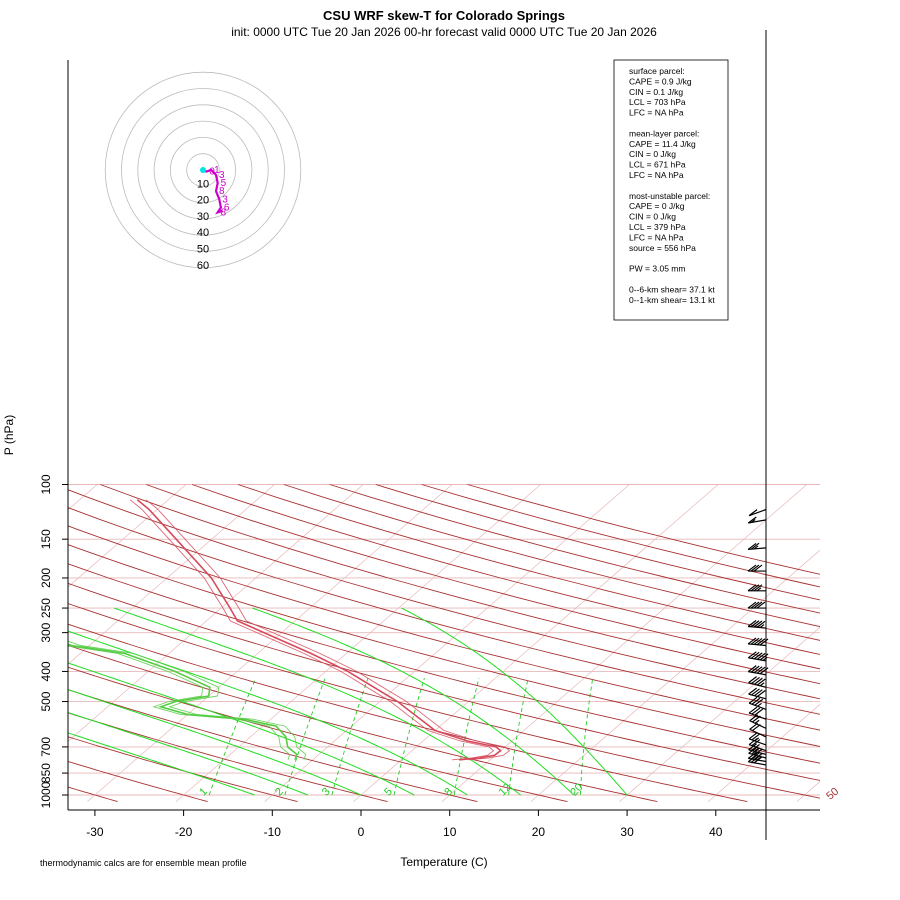  What do you see at coordinates (361, 832) in the screenshot?
I see `x-tick-label: 0` at bounding box center [361, 832].